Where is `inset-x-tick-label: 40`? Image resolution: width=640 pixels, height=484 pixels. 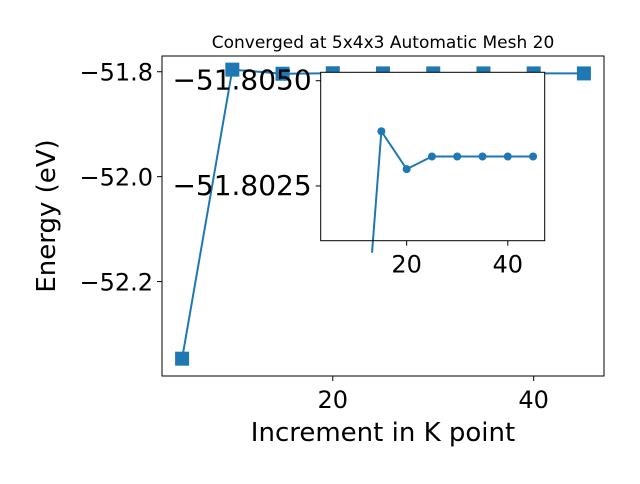 inset-x-tick-label: 40 is located at coordinates (508, 265).